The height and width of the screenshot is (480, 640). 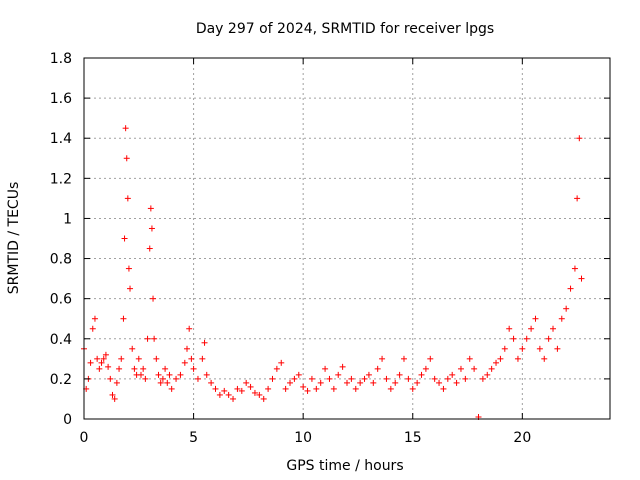 What do you see at coordinates (61, 179) in the screenshot?
I see `y-tick-label: 1.2` at bounding box center [61, 179].